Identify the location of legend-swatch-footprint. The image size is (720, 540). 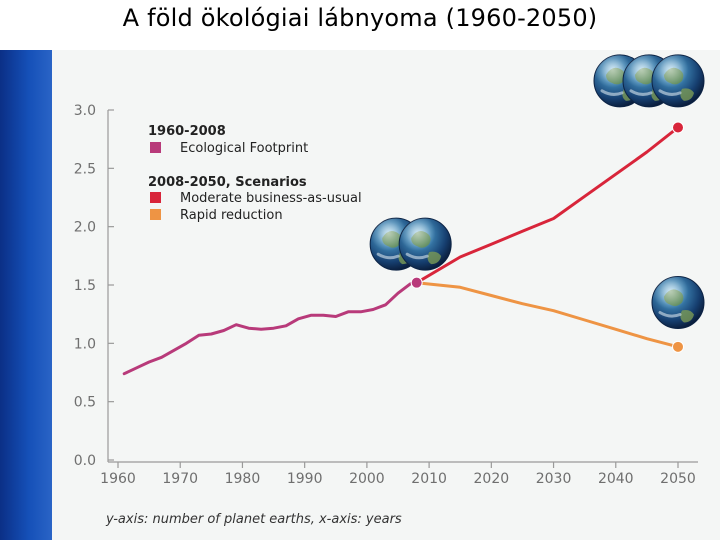
(155, 147).